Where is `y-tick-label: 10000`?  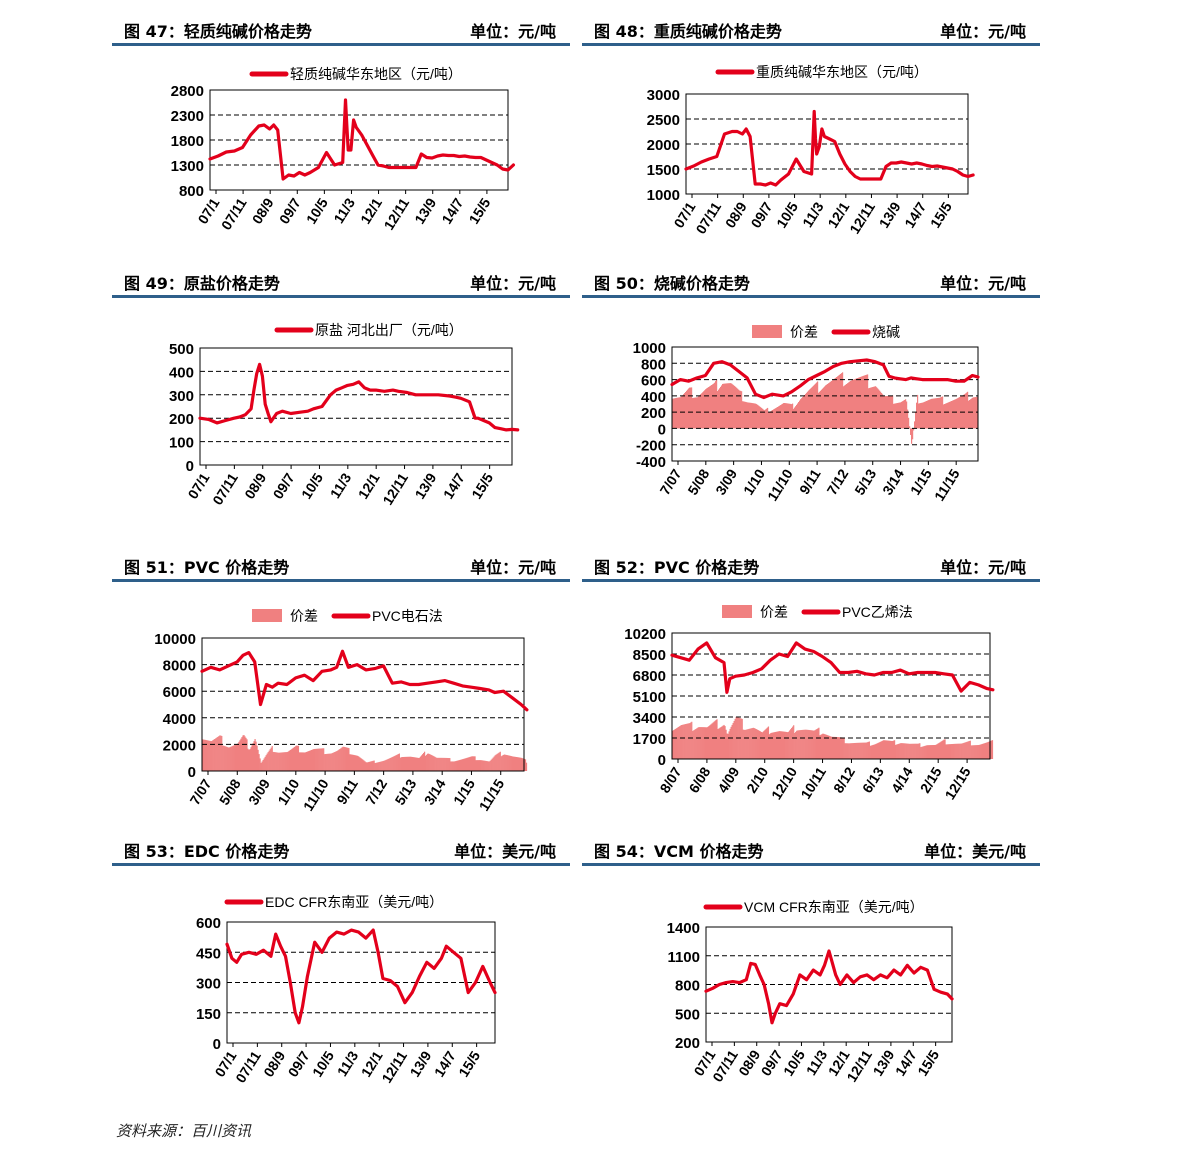
y-tick-label: 10000 is located at coordinates (175, 639).